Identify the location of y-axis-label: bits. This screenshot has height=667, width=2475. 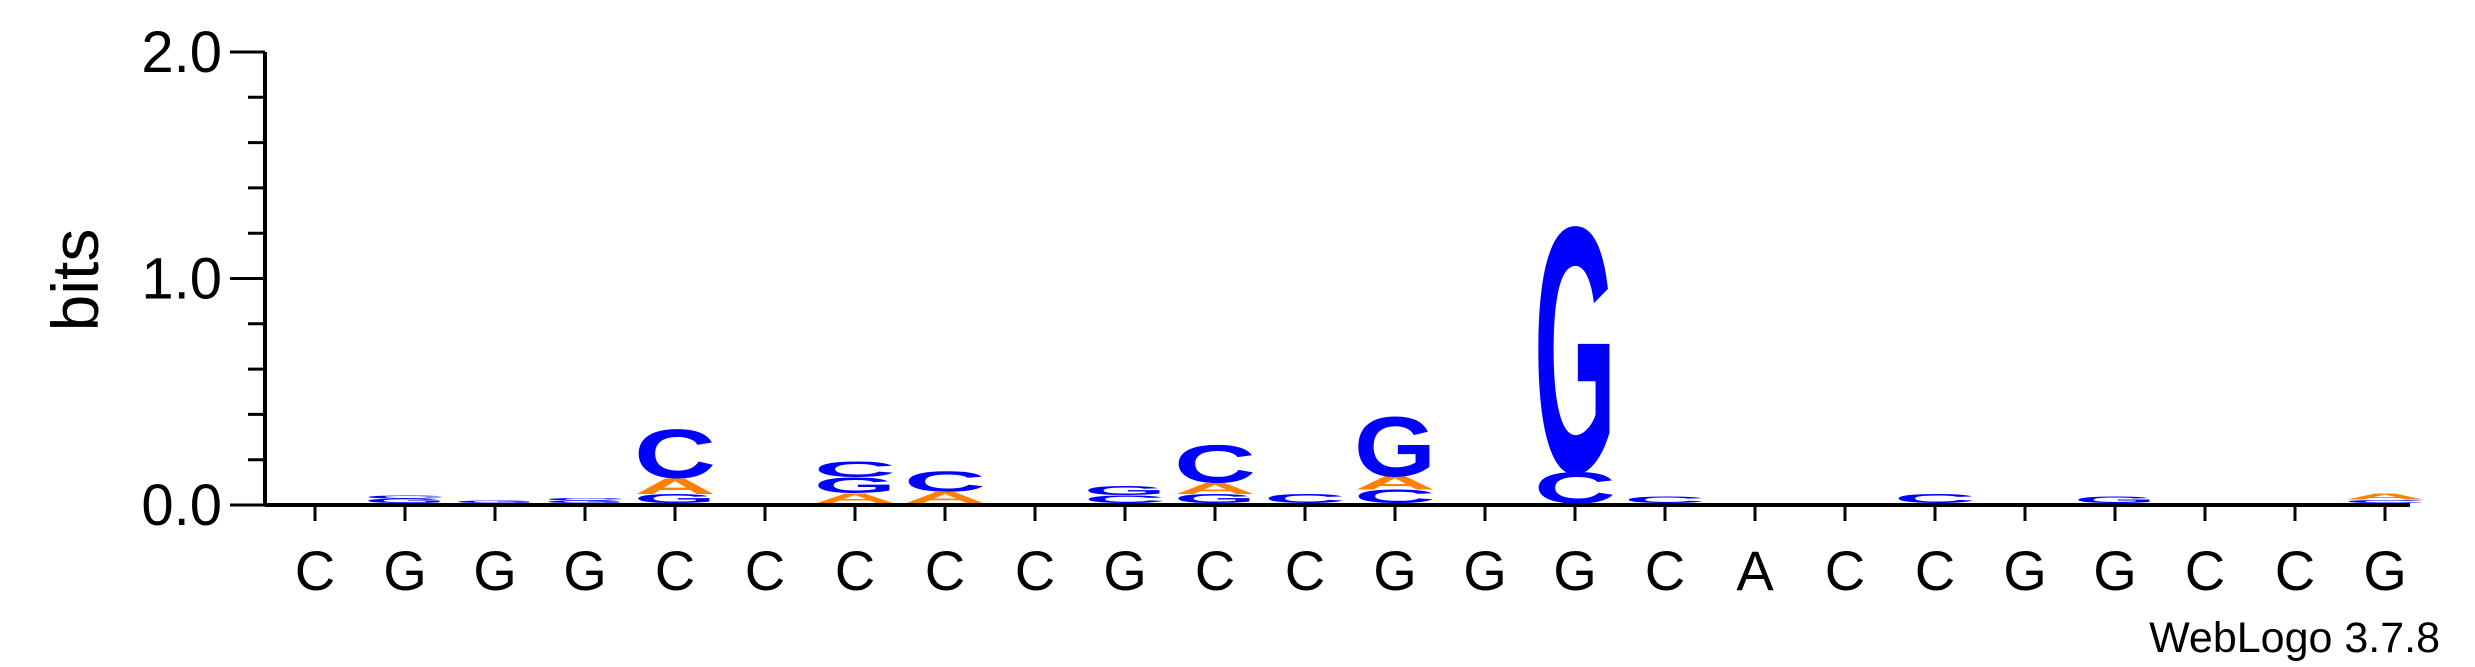
(75, 280).